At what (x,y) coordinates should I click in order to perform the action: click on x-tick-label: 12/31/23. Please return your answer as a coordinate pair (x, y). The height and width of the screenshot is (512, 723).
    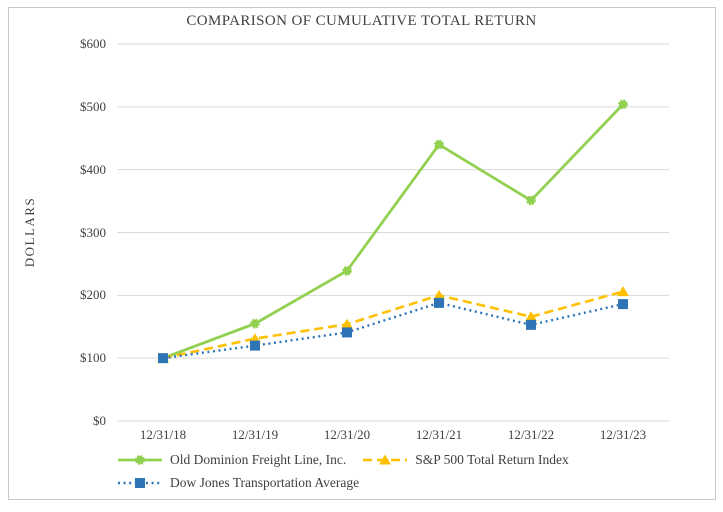
    Looking at the image, I should click on (623, 434).